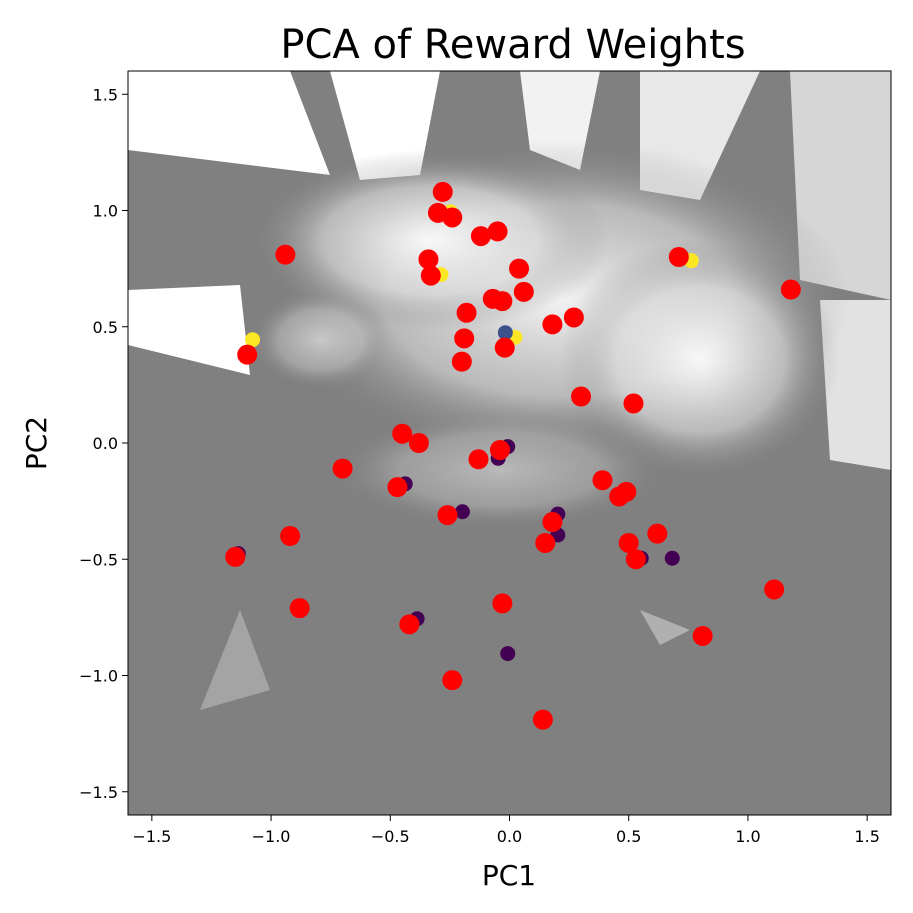 This screenshot has width=913, height=913. Describe the element at coordinates (509, 875) in the screenshot. I see `x-axis-label: PC1` at that location.